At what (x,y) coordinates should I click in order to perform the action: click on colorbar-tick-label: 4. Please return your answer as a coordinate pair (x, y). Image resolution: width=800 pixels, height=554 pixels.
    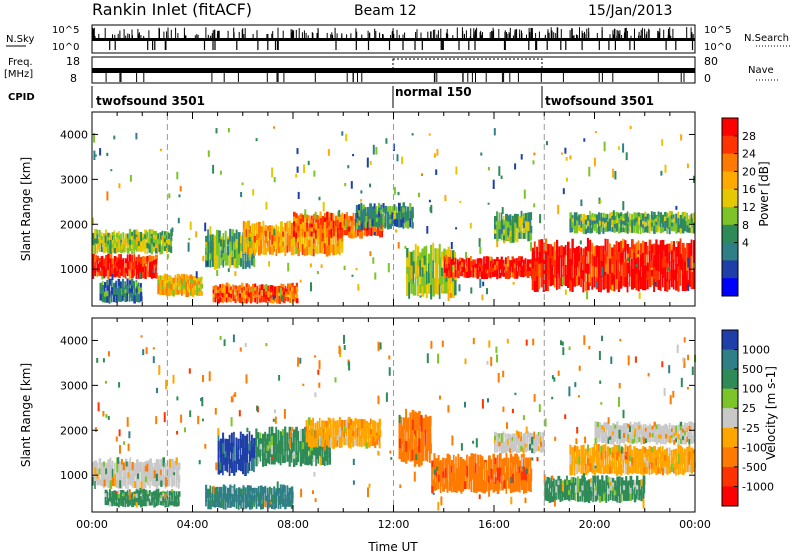
    Looking at the image, I should click on (745, 243).